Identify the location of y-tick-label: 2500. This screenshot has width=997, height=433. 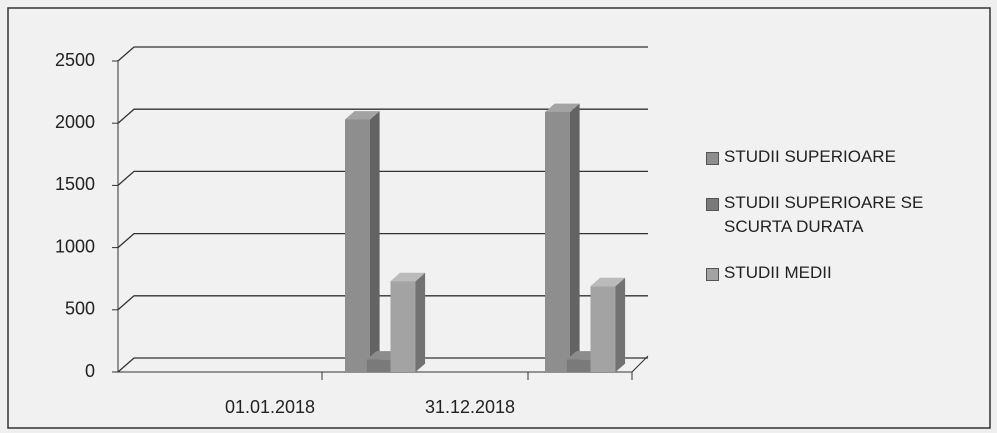
(75, 60).